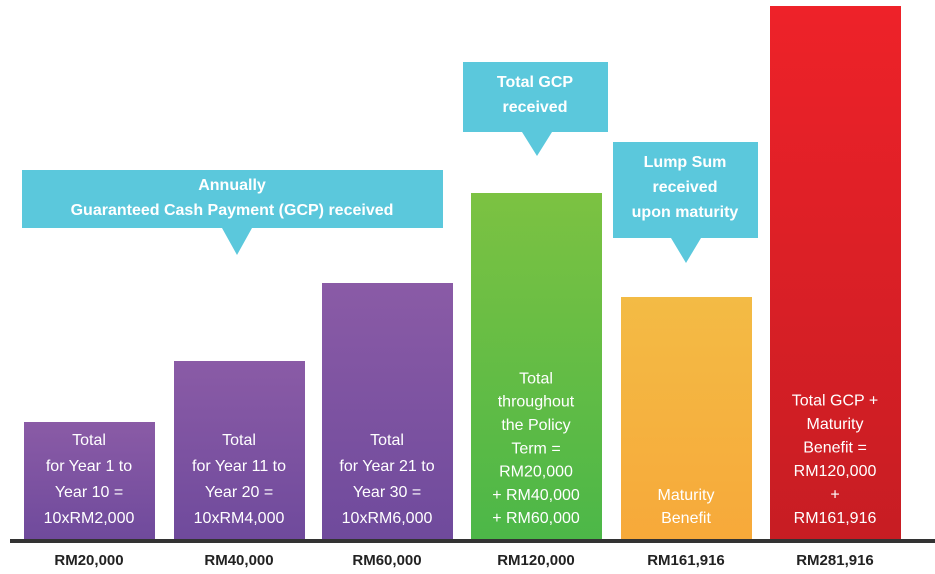  What do you see at coordinates (239, 518) in the screenshot?
I see `bar-text: 10xRM4,000` at bounding box center [239, 518].